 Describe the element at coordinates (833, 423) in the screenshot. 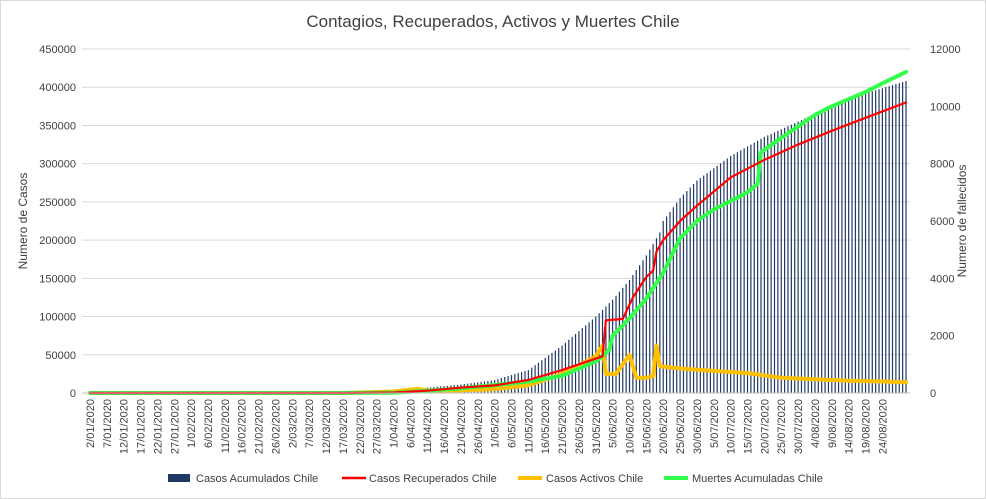

I see `x-tick-label: 9/08/2020` at that location.